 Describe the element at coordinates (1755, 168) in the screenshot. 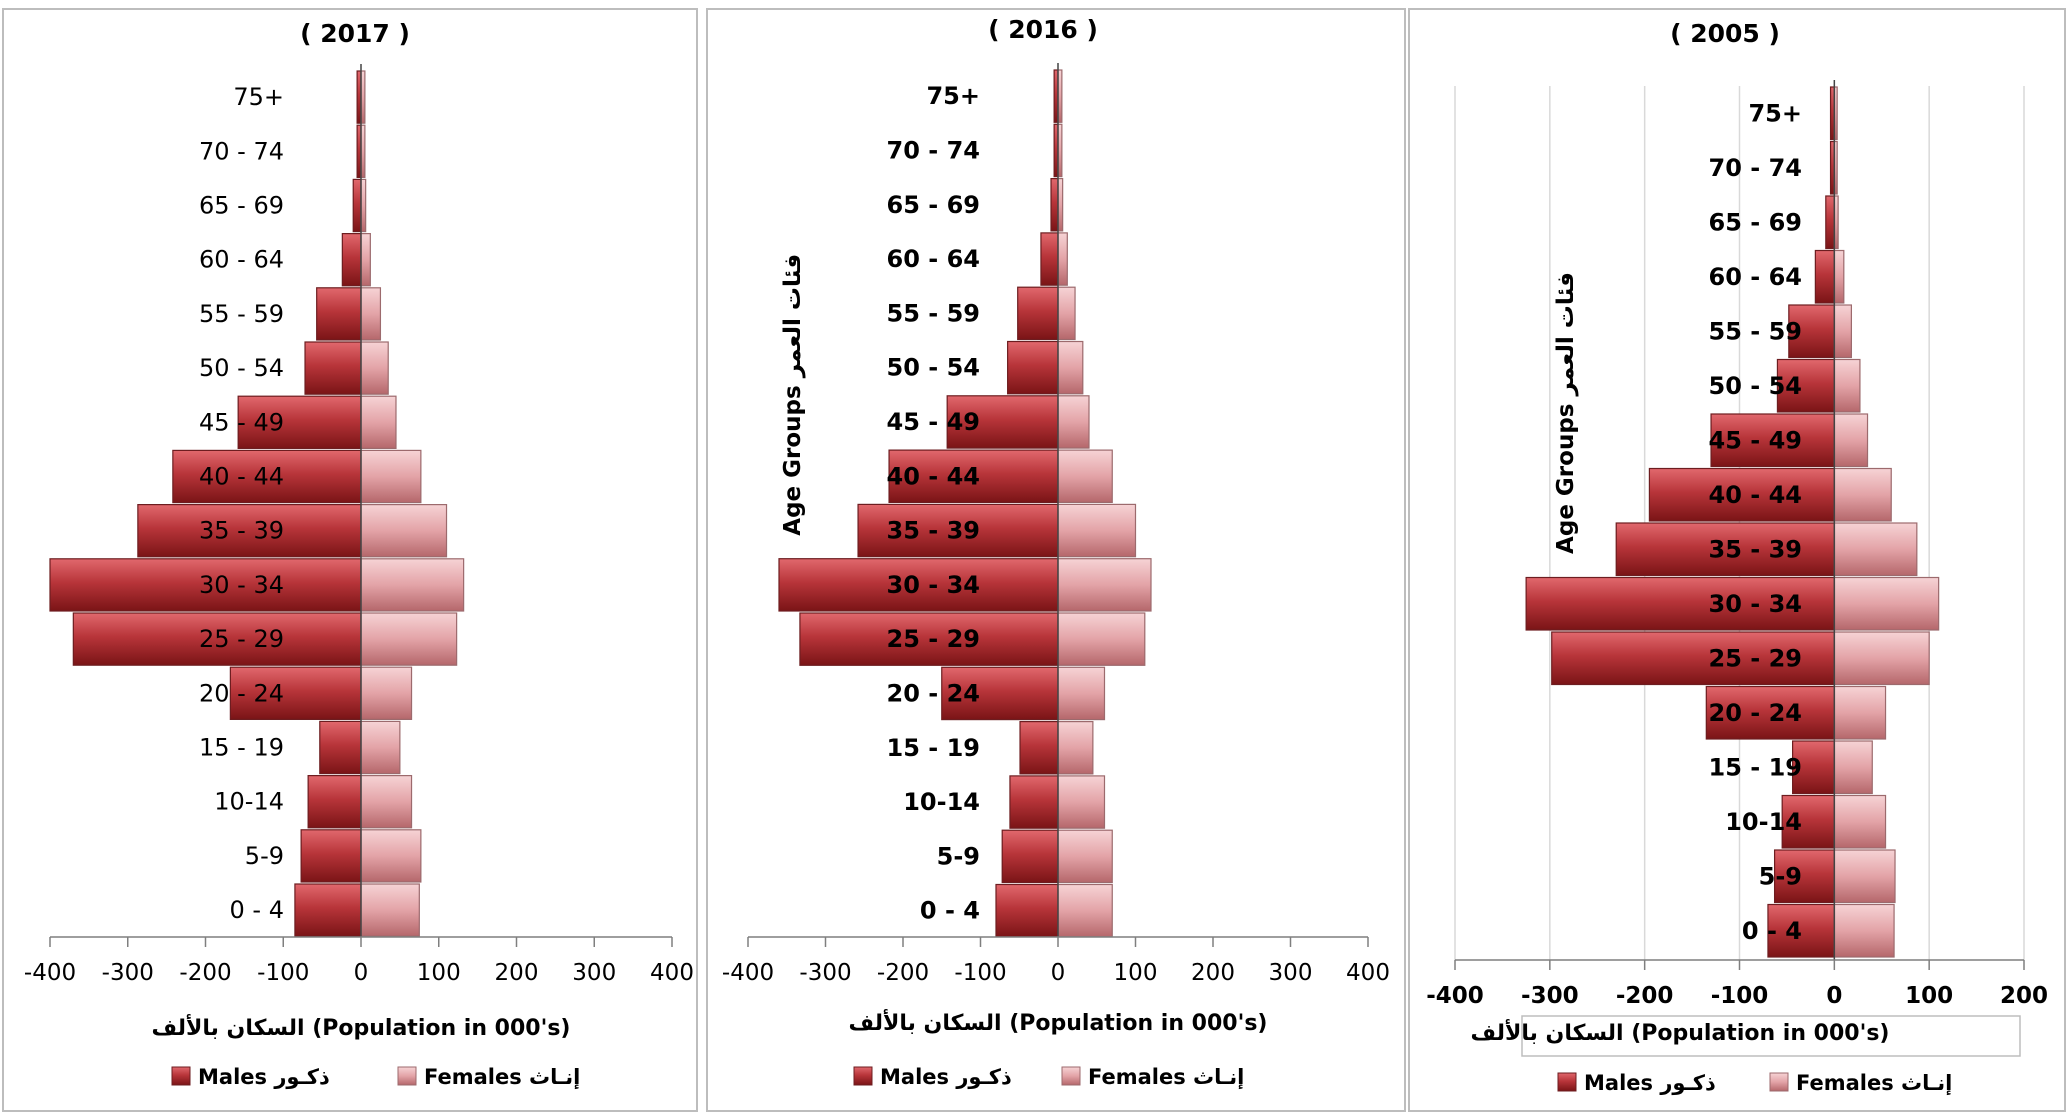

I see `age-label-14: 70 - 74` at that location.